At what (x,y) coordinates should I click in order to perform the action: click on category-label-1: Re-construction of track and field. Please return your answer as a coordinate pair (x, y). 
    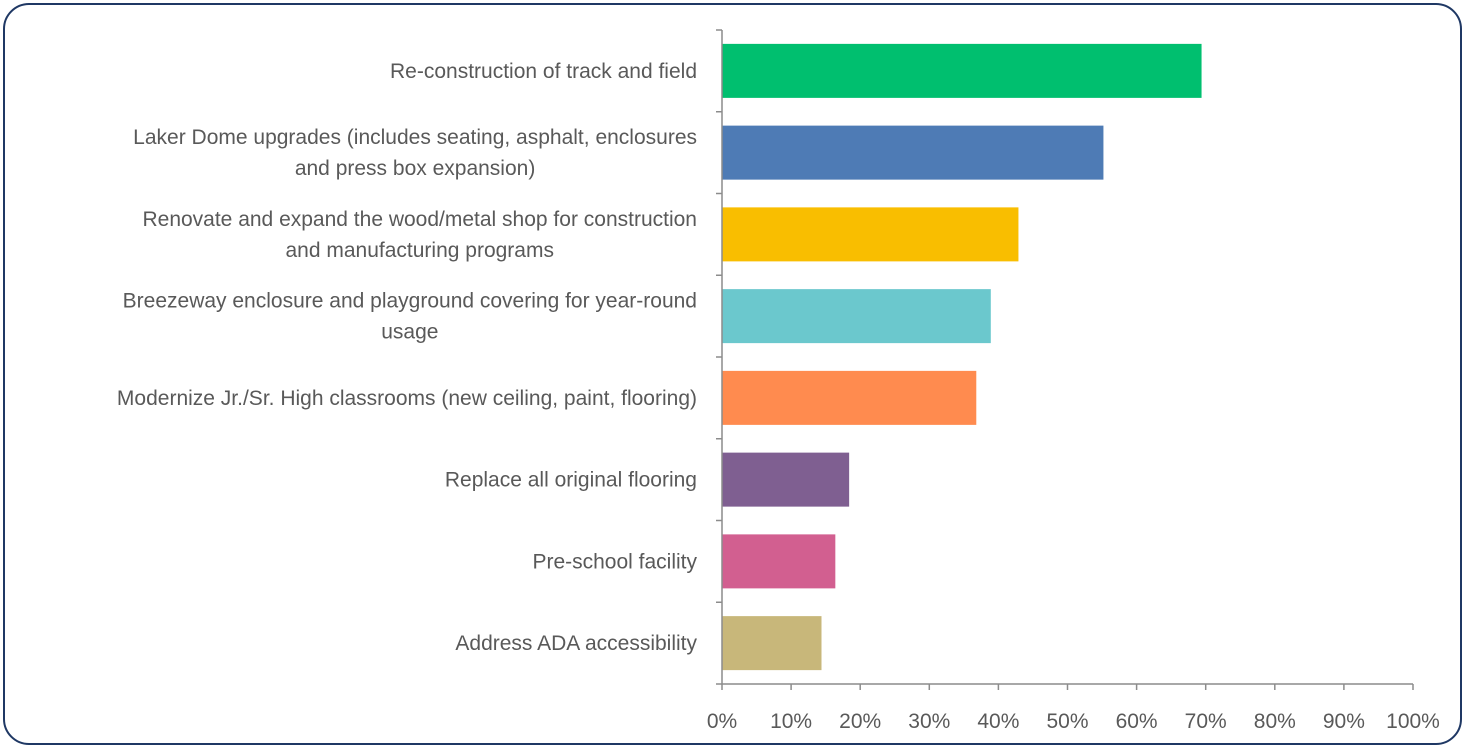
    Looking at the image, I should click on (543, 71).